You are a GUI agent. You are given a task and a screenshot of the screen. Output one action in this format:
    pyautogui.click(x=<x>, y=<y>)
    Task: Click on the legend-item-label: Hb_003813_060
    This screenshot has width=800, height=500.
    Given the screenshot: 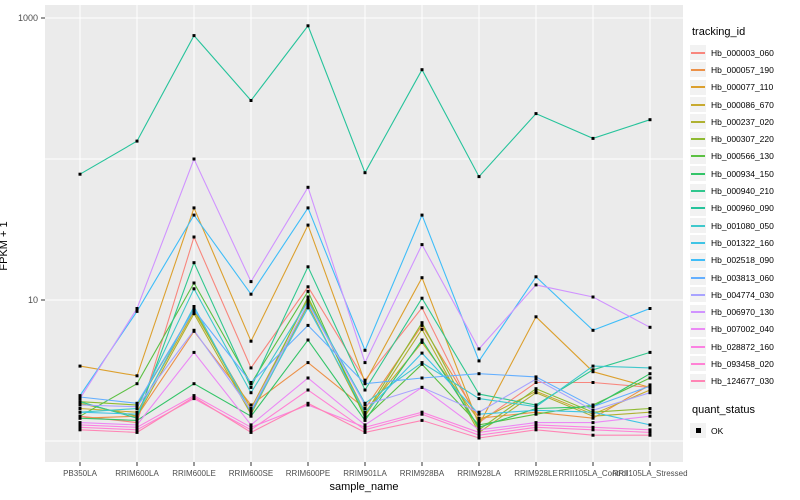 What is the action you would take?
    pyautogui.click(x=742, y=277)
    